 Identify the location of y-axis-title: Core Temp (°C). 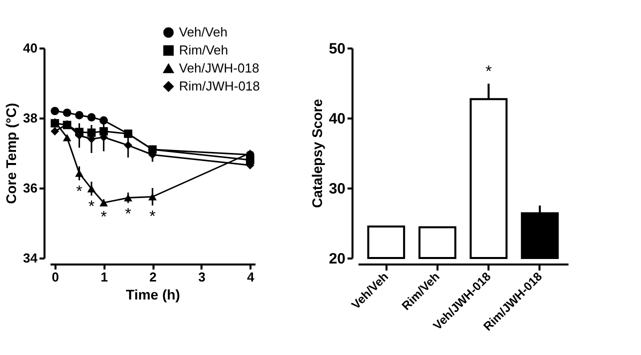
(11, 153).